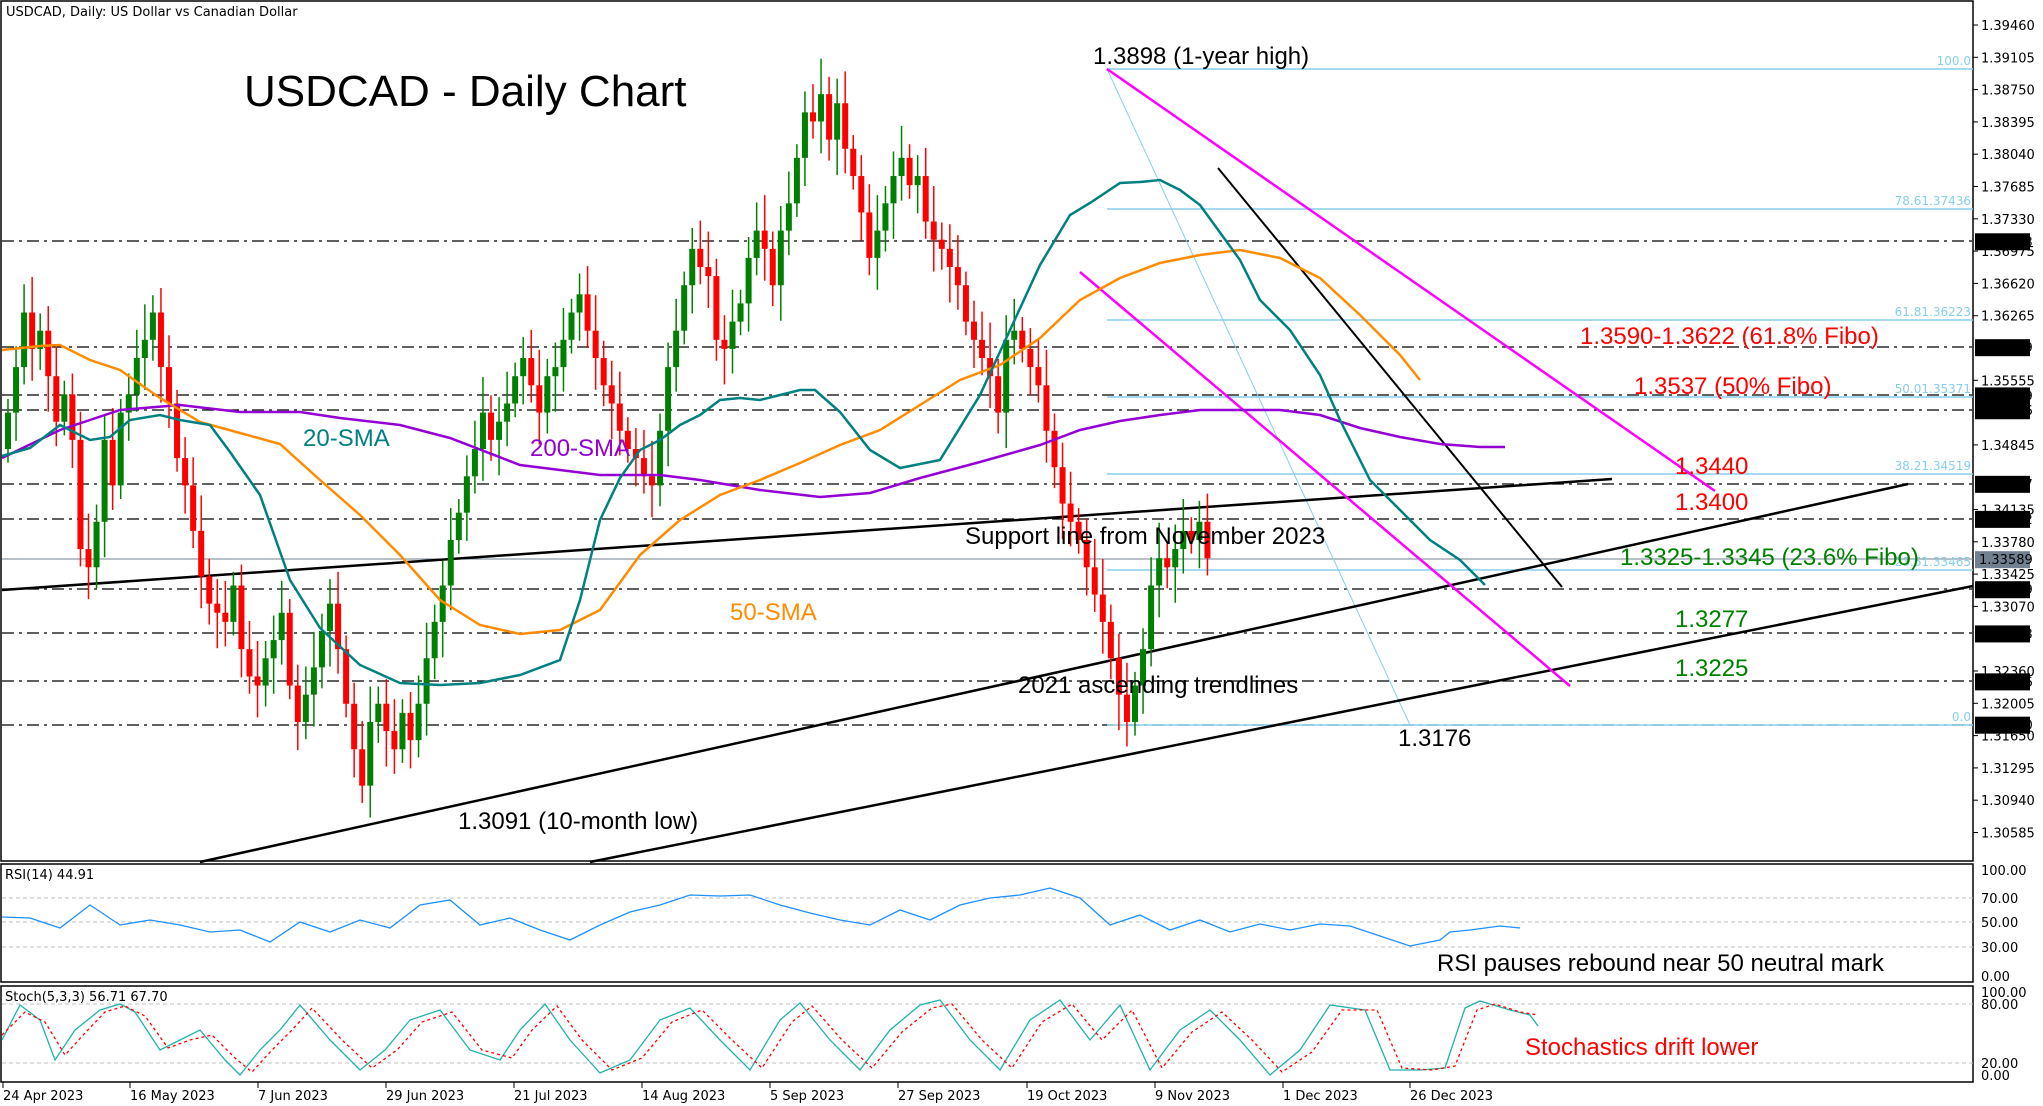  I want to click on svg-text: 7 Jun 2023, so click(293, 1096).